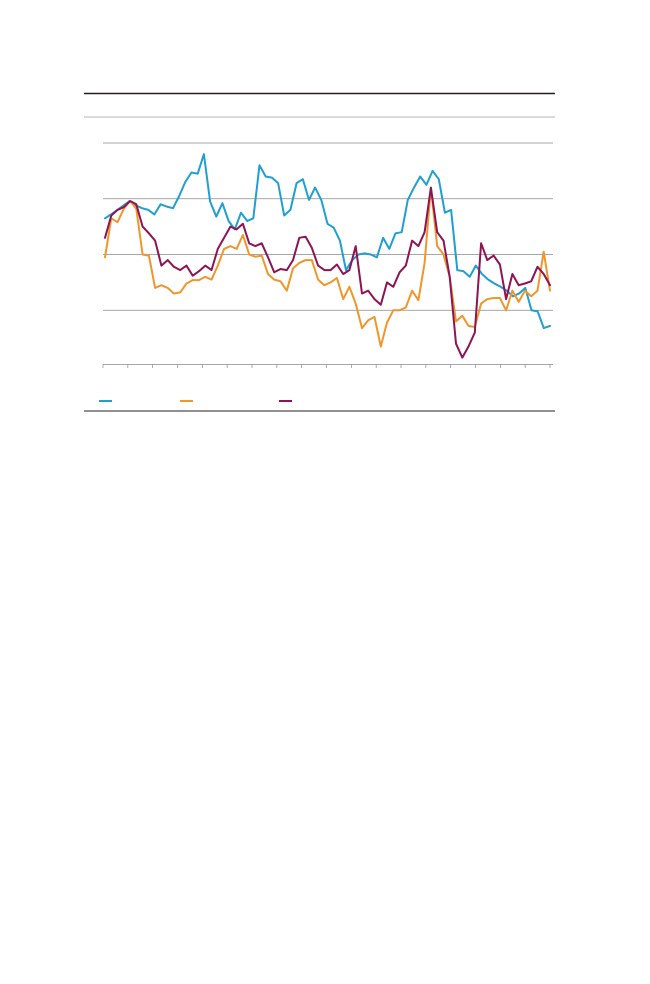  Describe the element at coordinates (326, 366) in the screenshot. I see `x-axis-ticks` at that location.